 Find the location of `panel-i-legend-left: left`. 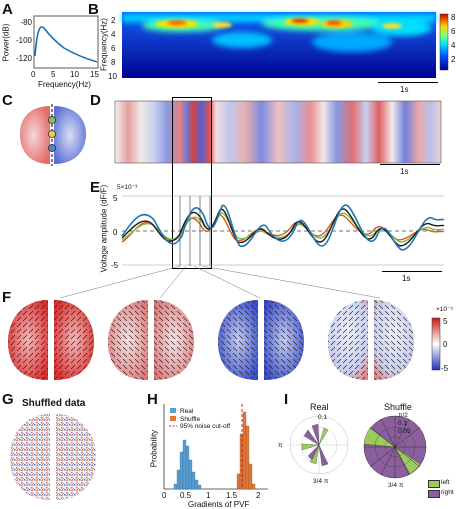

panel-i-legend-left: left is located at coordinates (445, 482).